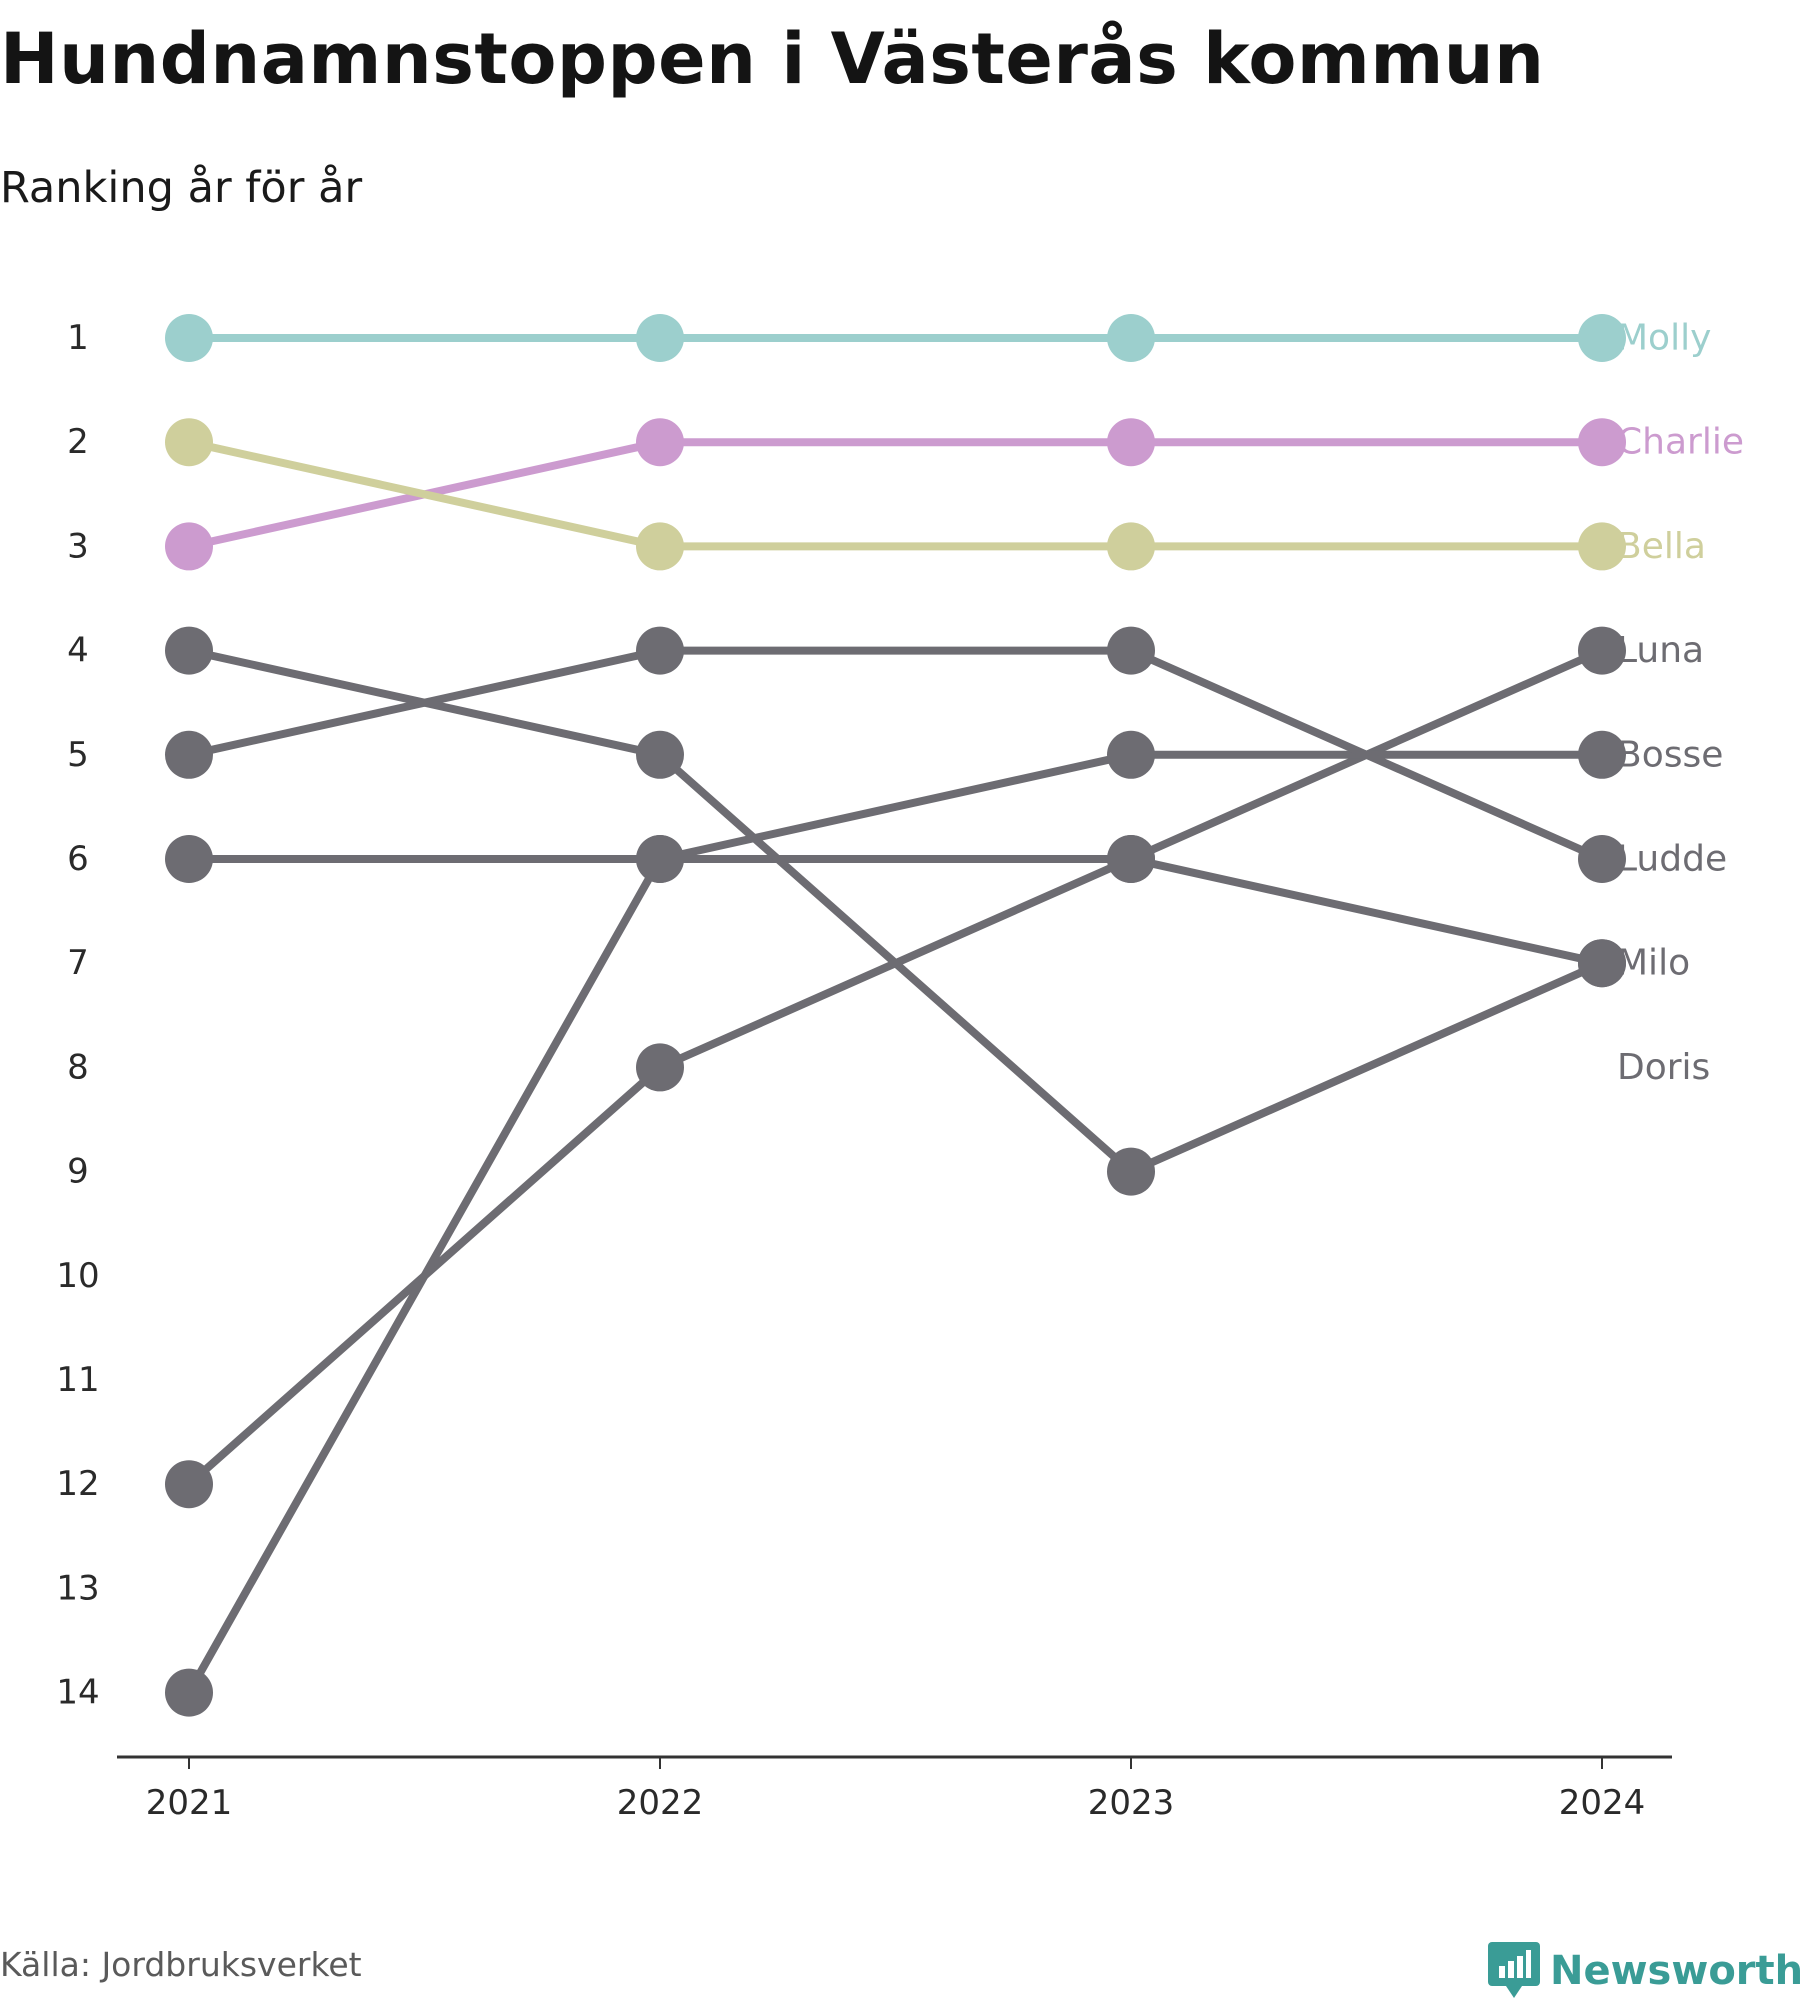 Image resolution: width=1800 pixels, height=2002 pixels. I want to click on newsworthy-logo: Newsworthy, so click(1644, 1971).